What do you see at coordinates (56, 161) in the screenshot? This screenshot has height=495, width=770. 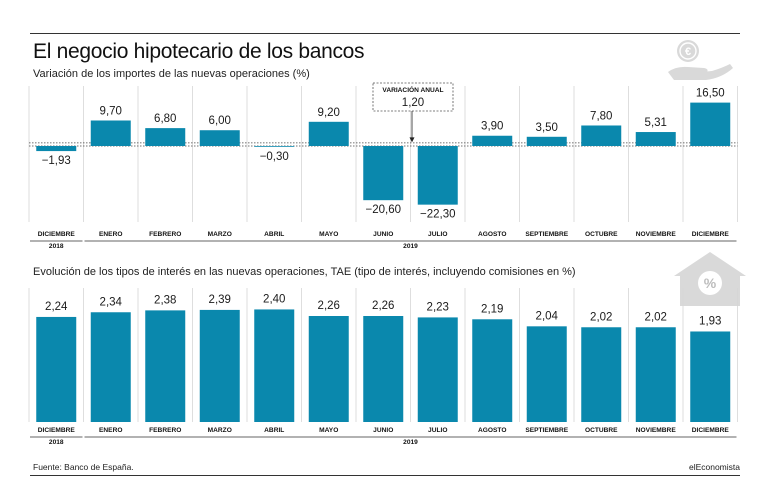 I see `chart1-data-label: −1,93` at bounding box center [56, 161].